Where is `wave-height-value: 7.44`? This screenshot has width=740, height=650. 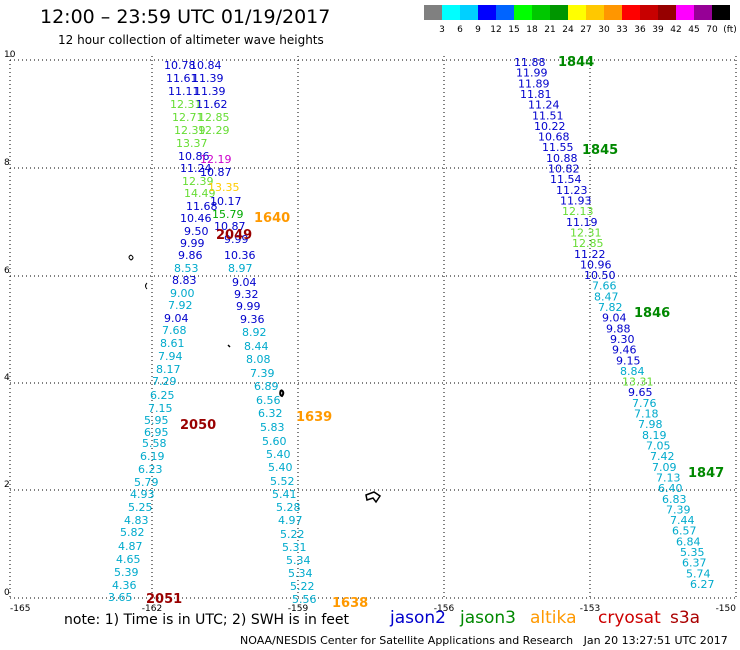
wave-height-value: 7.44 is located at coordinates (682, 520).